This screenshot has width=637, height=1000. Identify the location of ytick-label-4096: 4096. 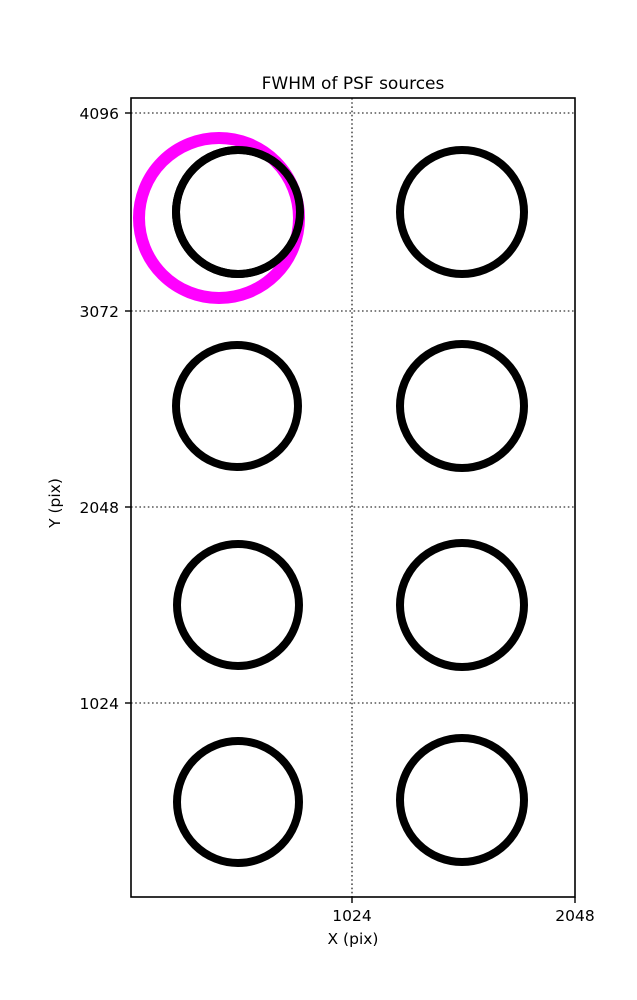
(99, 114).